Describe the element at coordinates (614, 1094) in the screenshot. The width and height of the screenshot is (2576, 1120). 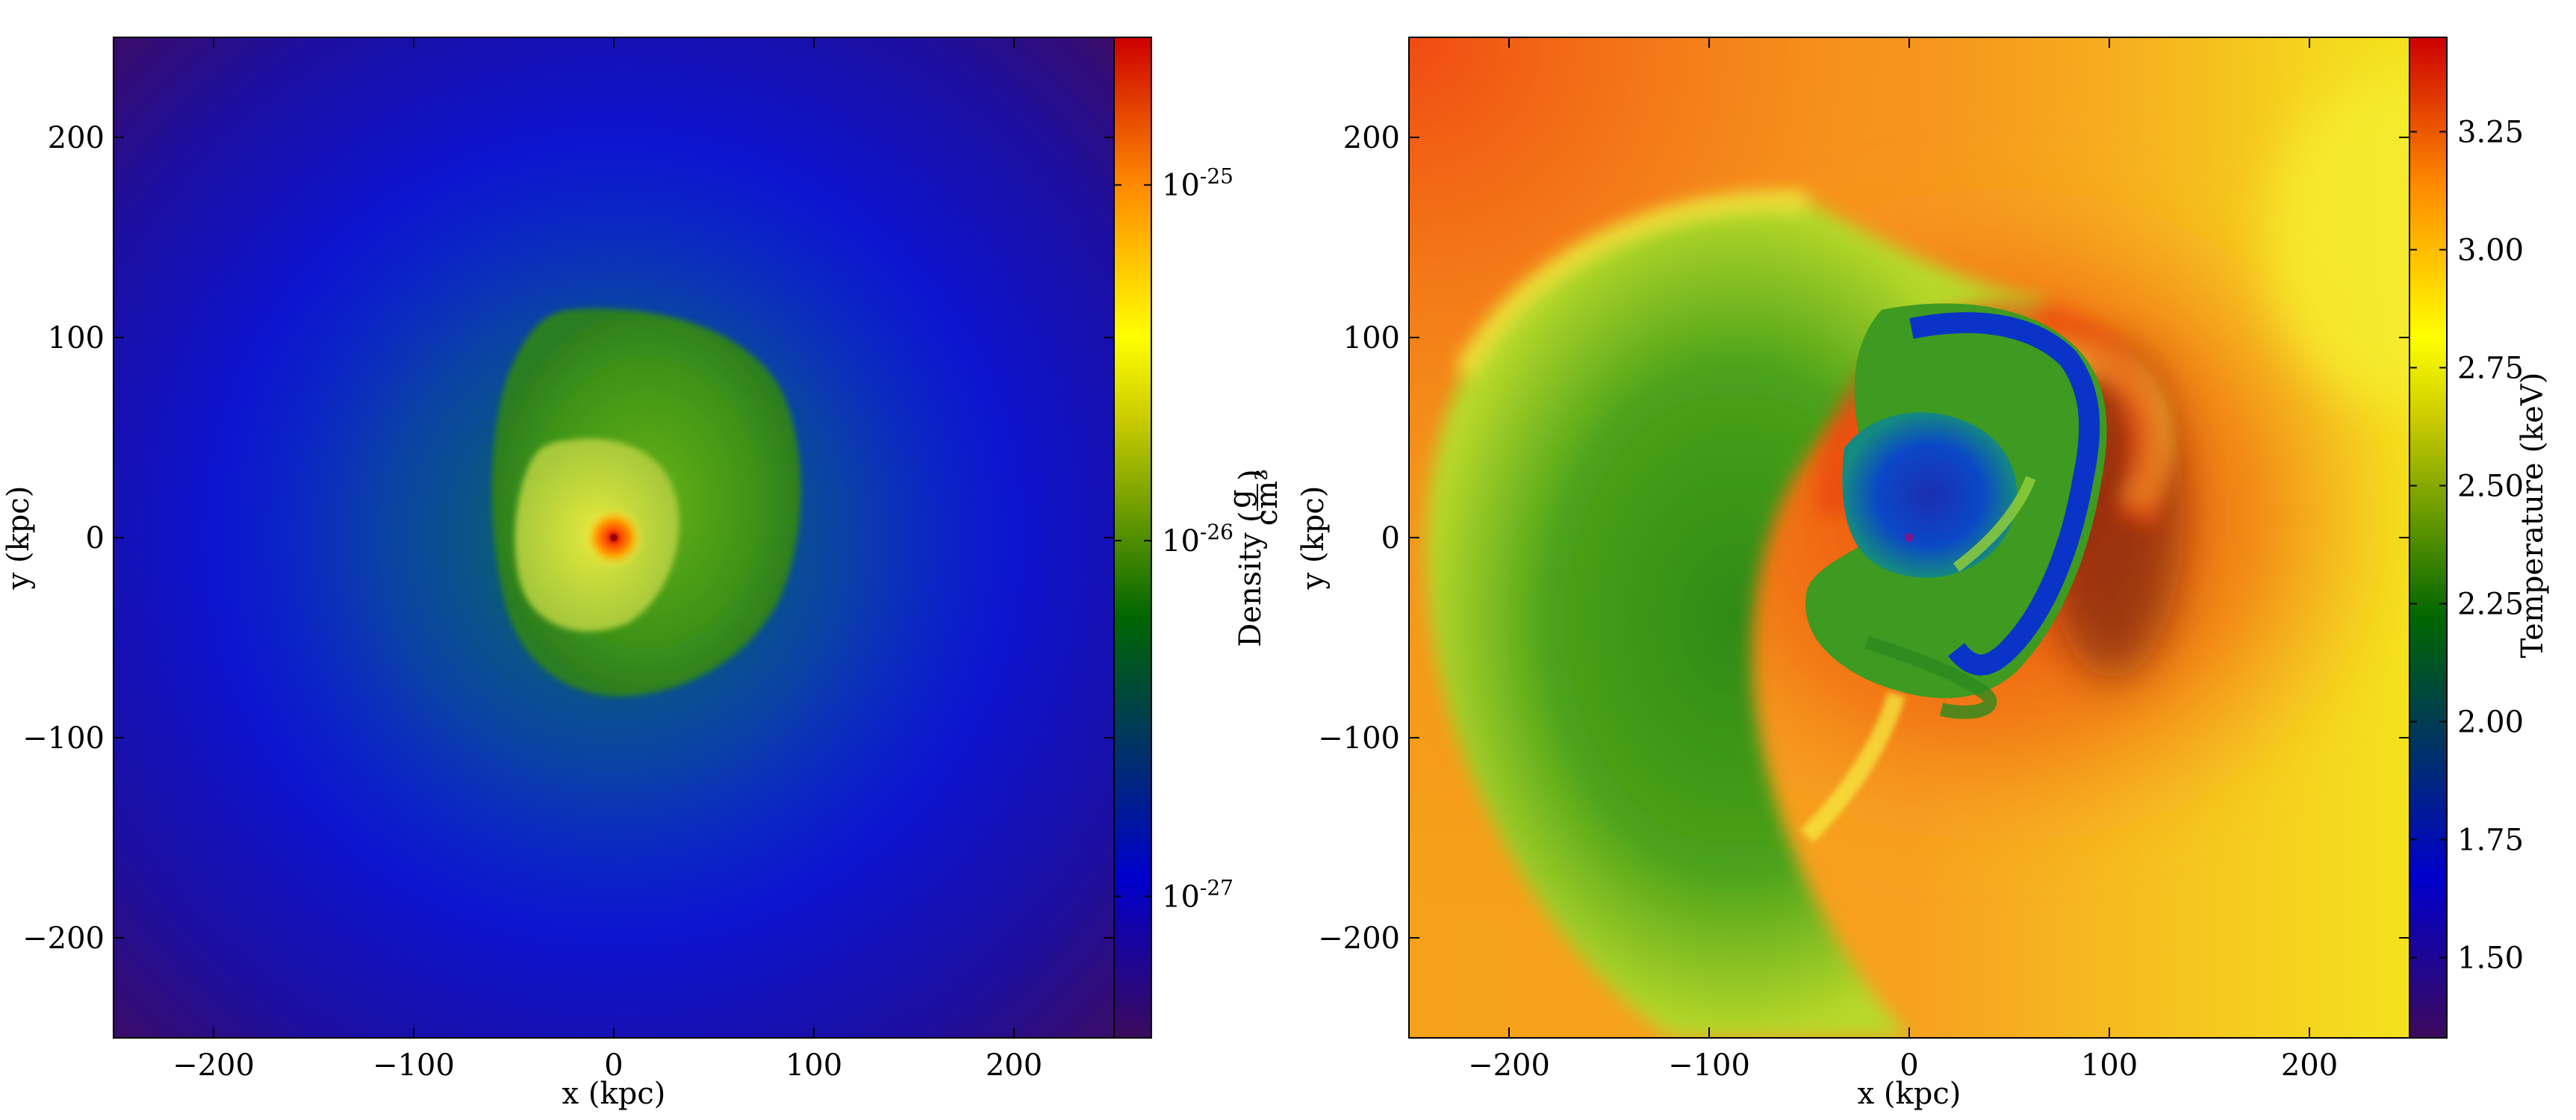
I see `density-xlabel: x (kpc)` at that location.